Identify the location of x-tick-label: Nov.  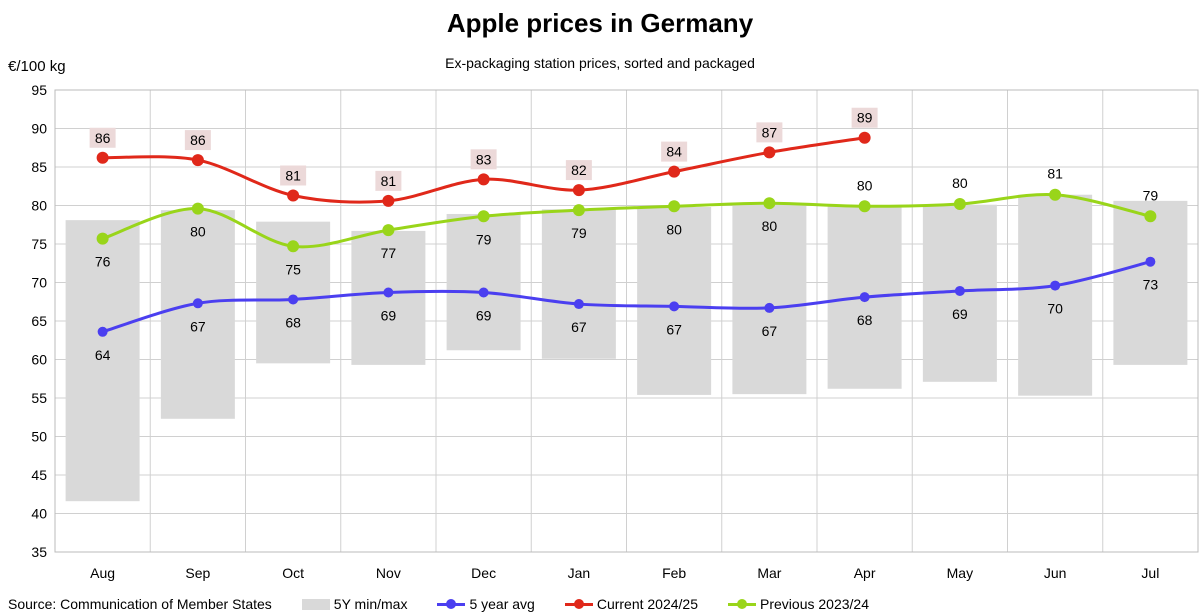
(388, 573).